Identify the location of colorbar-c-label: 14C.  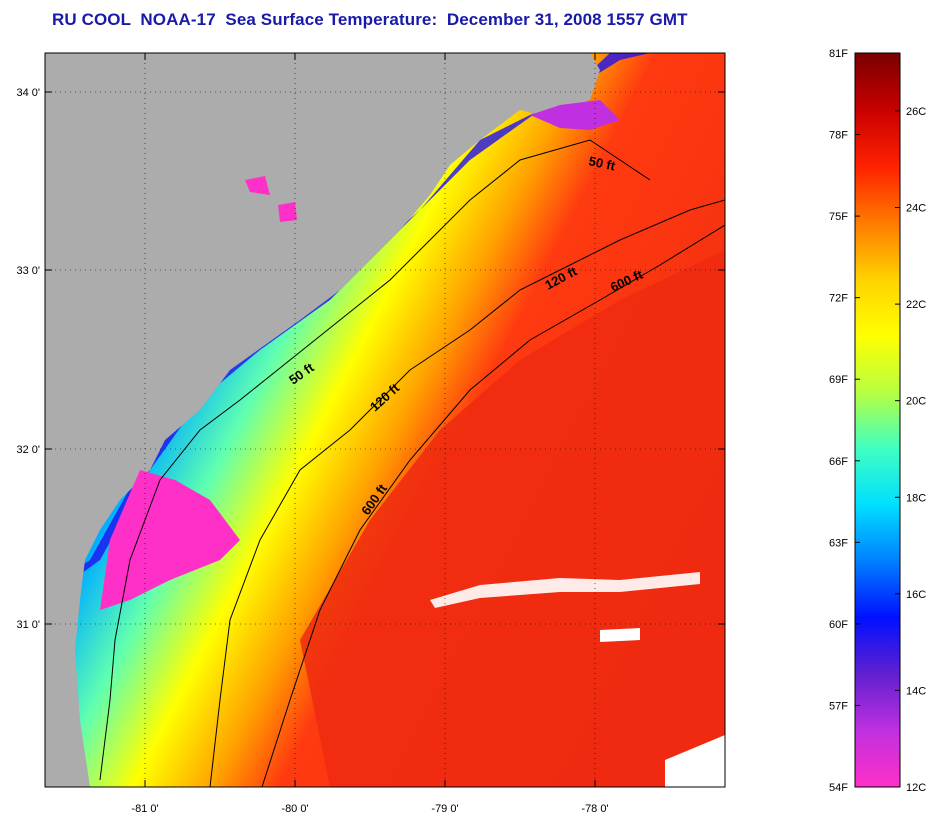
(916, 691).